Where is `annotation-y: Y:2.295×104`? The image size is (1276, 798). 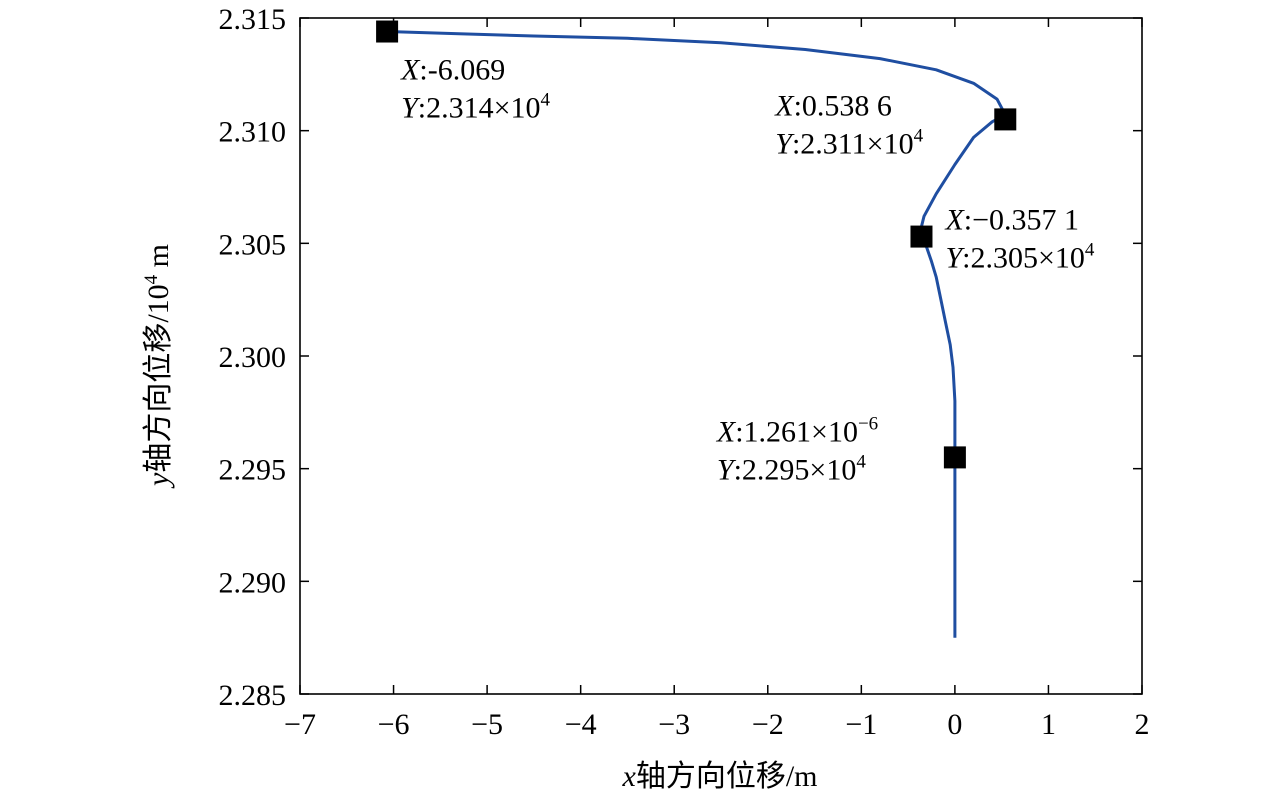 annotation-y: Y:2.295×104 is located at coordinates (791, 468).